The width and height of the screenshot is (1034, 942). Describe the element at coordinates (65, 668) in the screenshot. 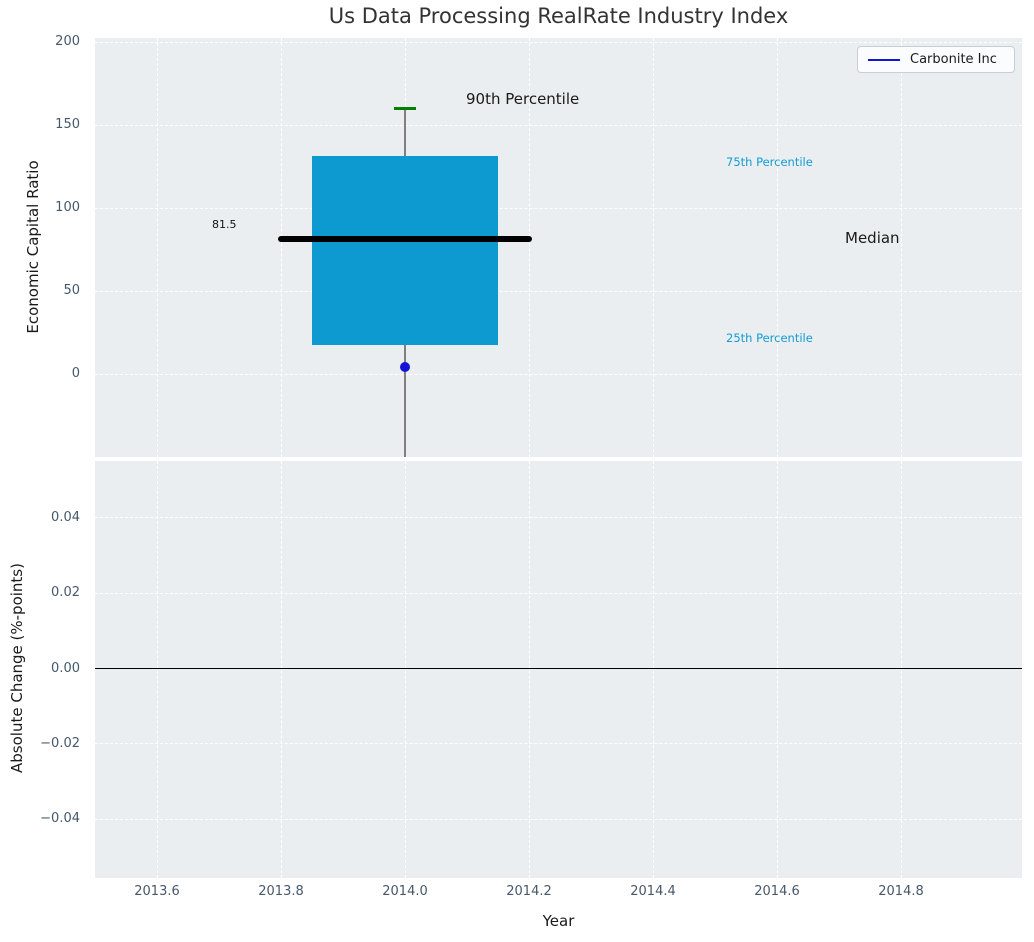

I see `y-tick-label: 0.00` at that location.